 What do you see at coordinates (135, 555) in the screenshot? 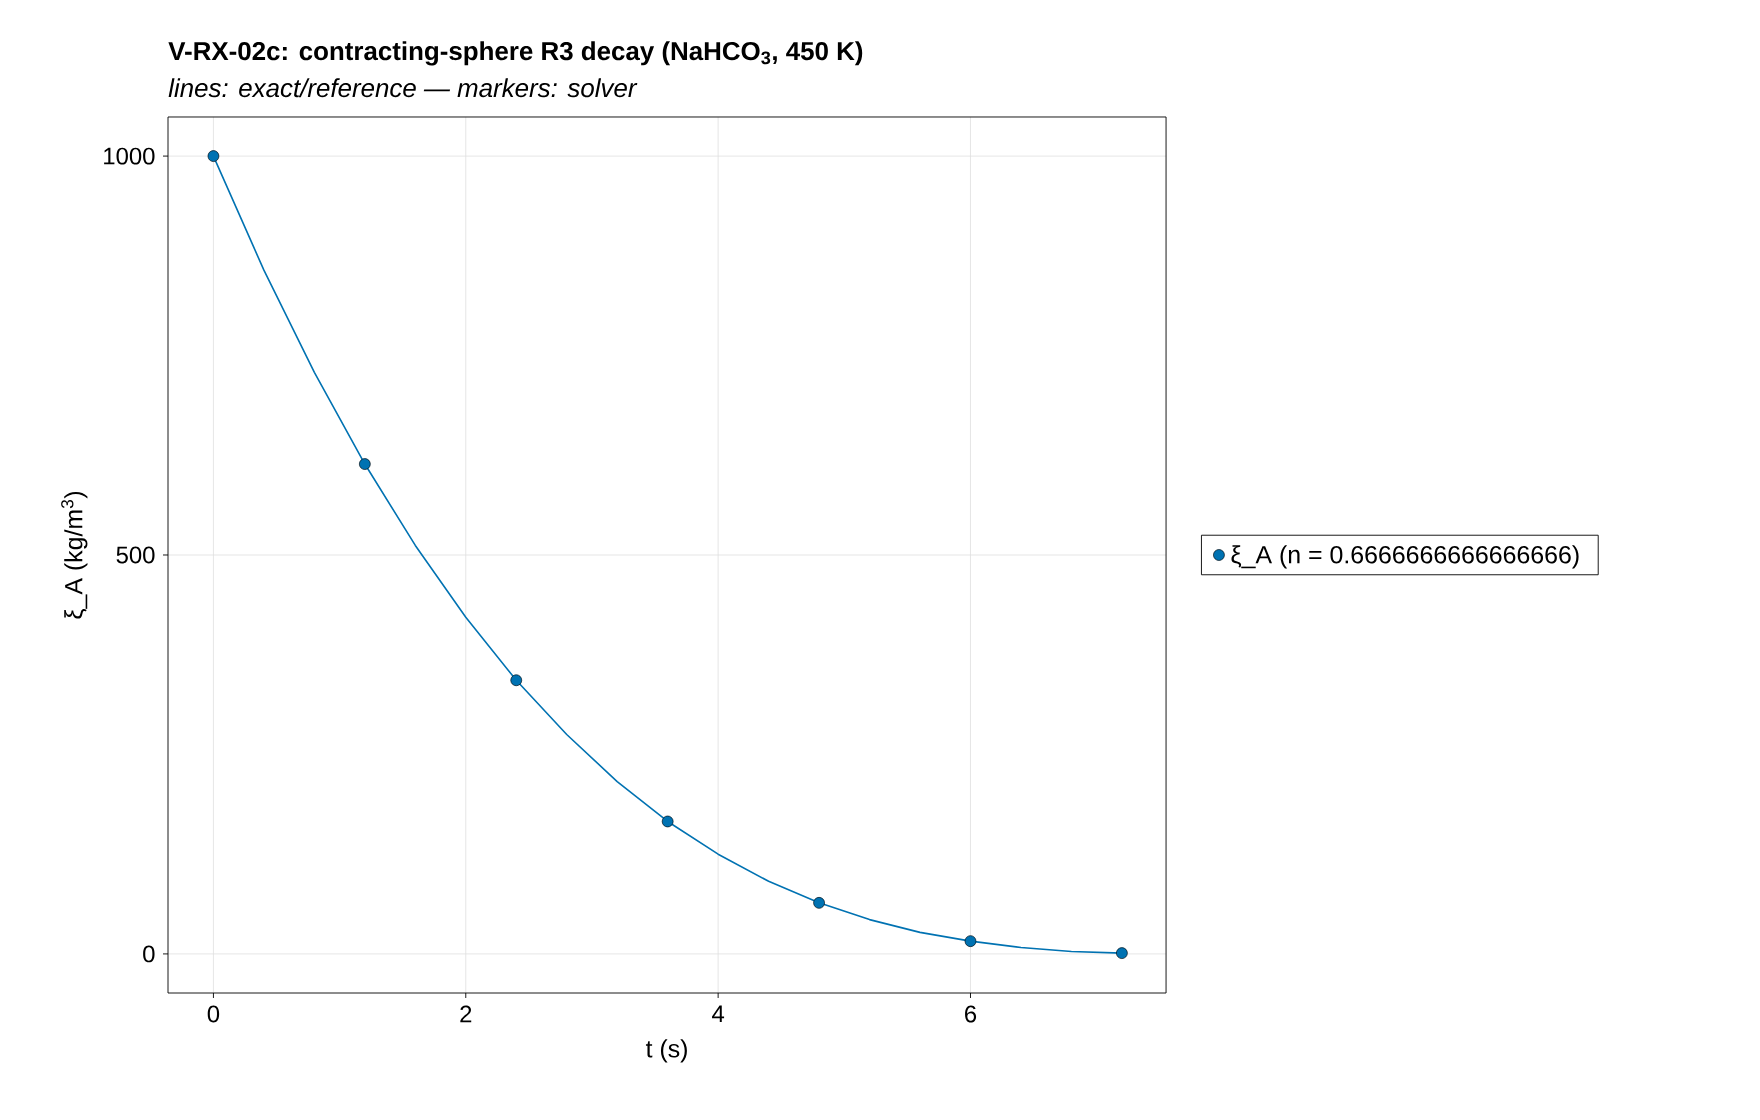
I see `y-tick-label: 500` at bounding box center [135, 555].